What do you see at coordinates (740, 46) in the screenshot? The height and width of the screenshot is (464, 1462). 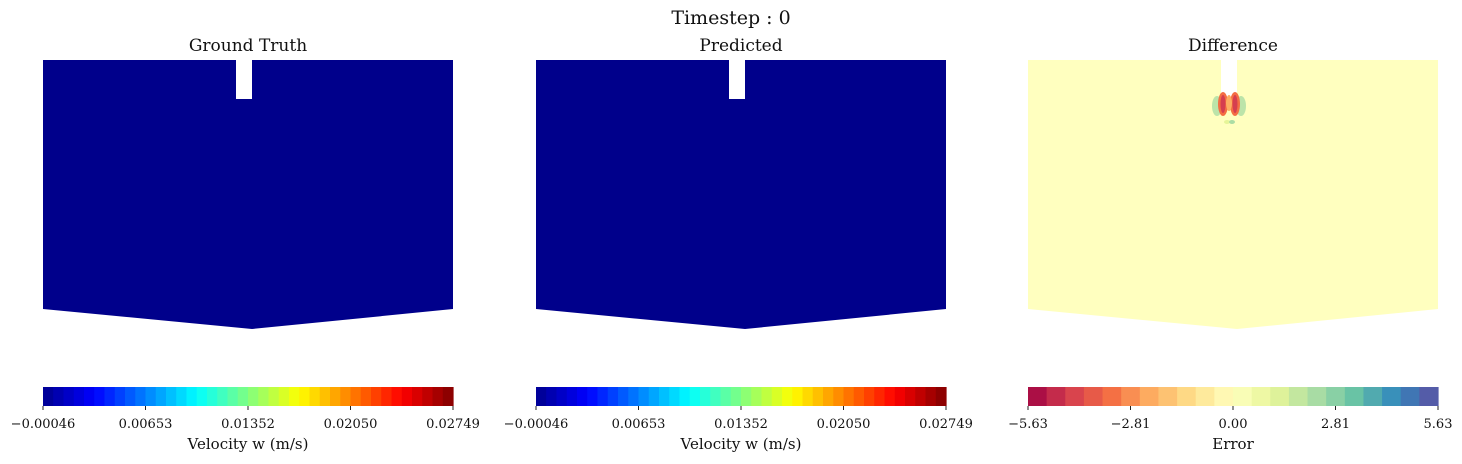 I see `panel-title: Predicted` at bounding box center [740, 46].